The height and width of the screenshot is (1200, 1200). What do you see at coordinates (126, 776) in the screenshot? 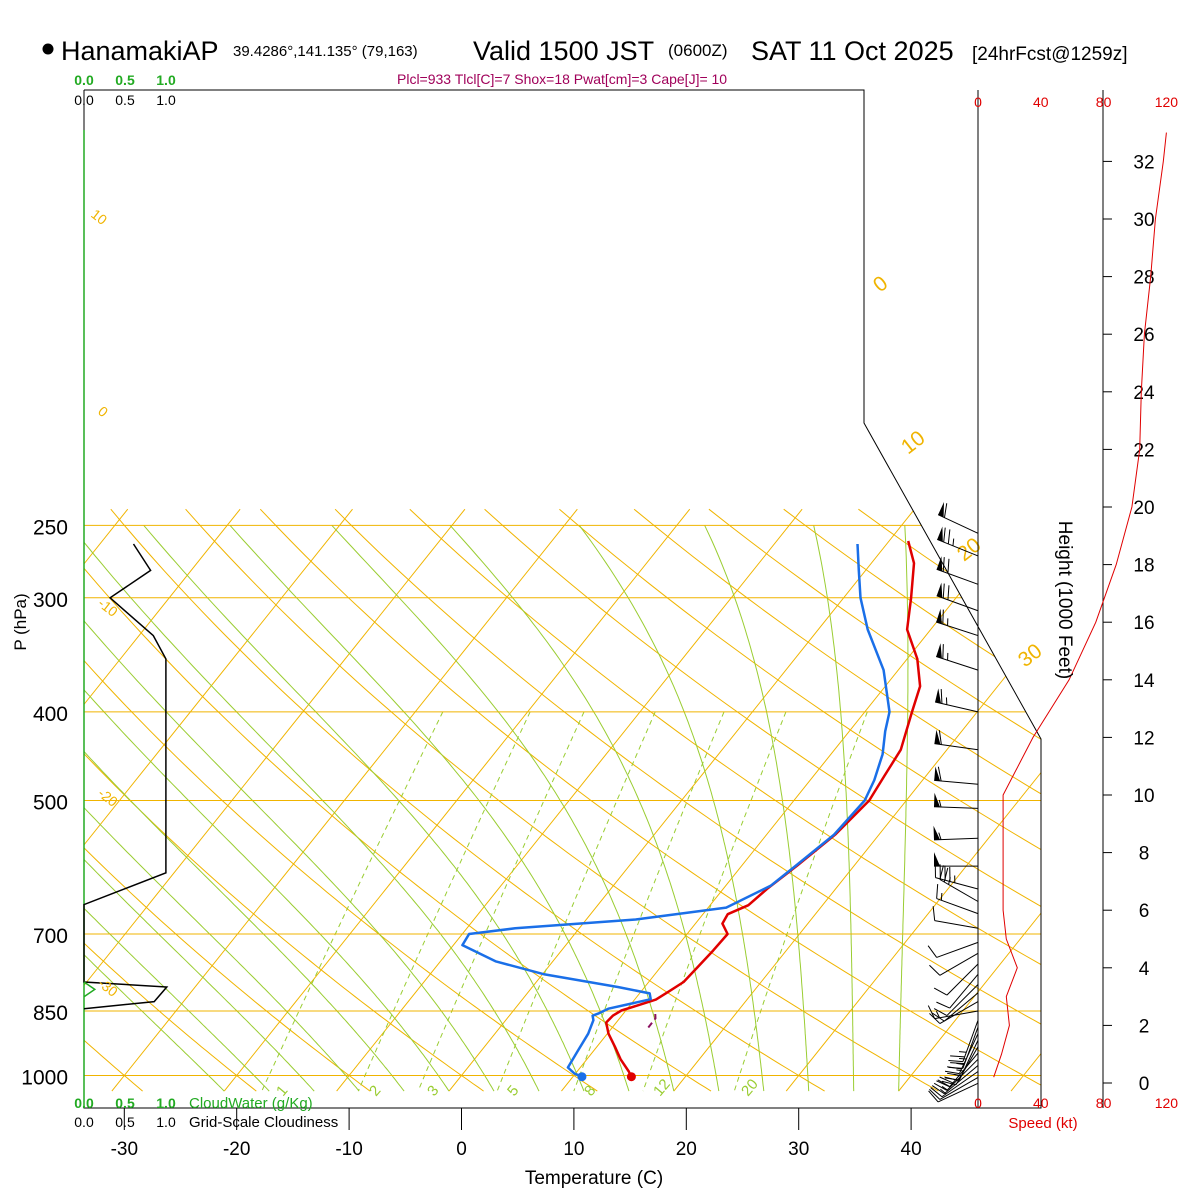
I see `cloudiness-profile` at bounding box center [126, 776].